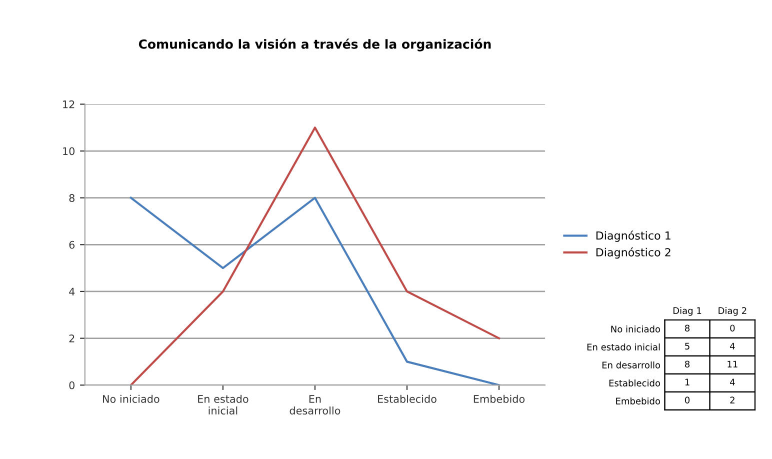  Describe the element at coordinates (131, 398) in the screenshot. I see `x-tick-label: No iniciado` at that location.